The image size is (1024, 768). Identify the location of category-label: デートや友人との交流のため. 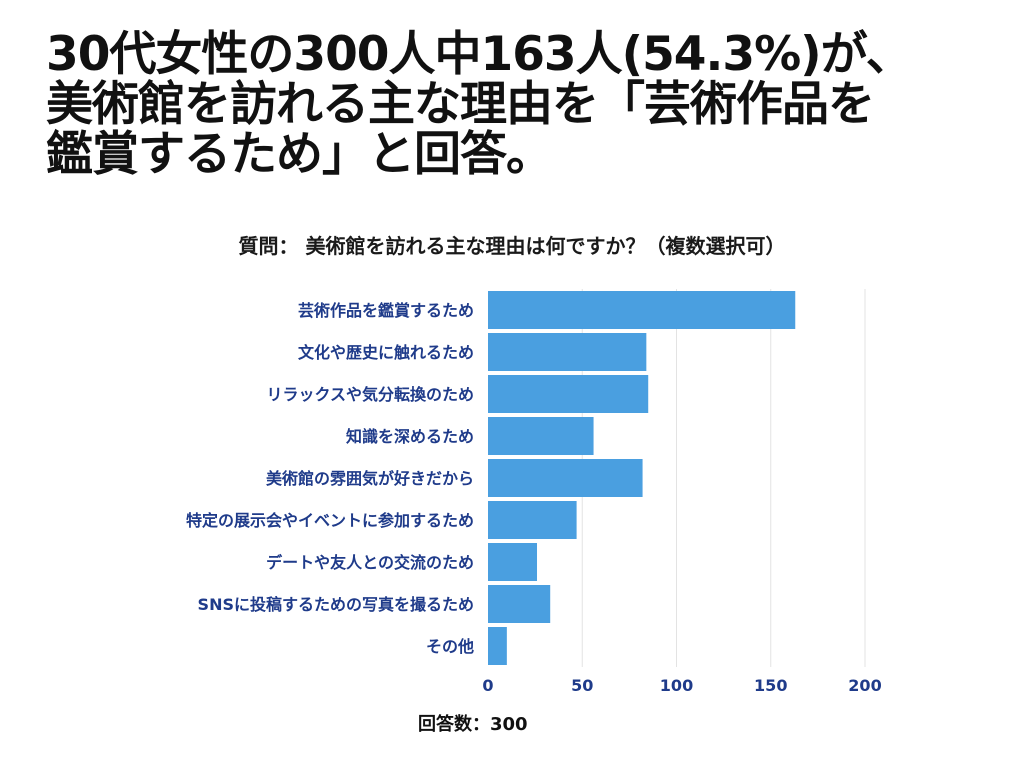
(370, 562).